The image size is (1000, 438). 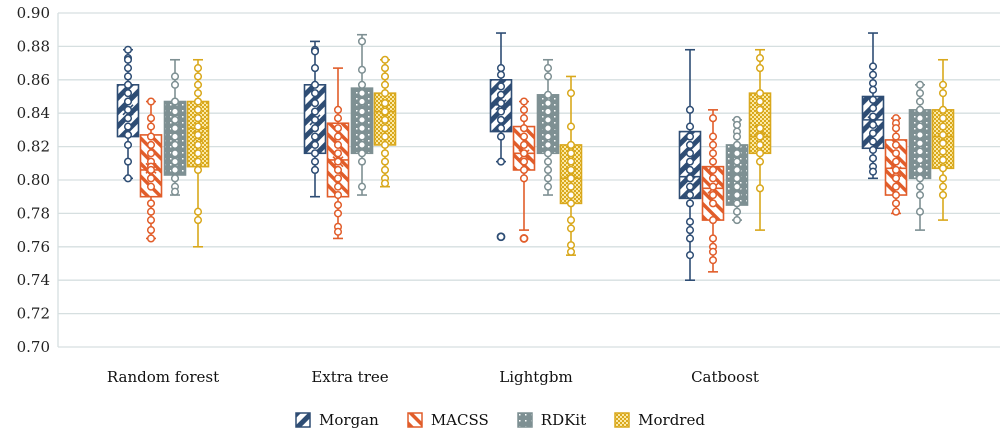 I want to click on x-category-label: Random forest, so click(x=163, y=377).